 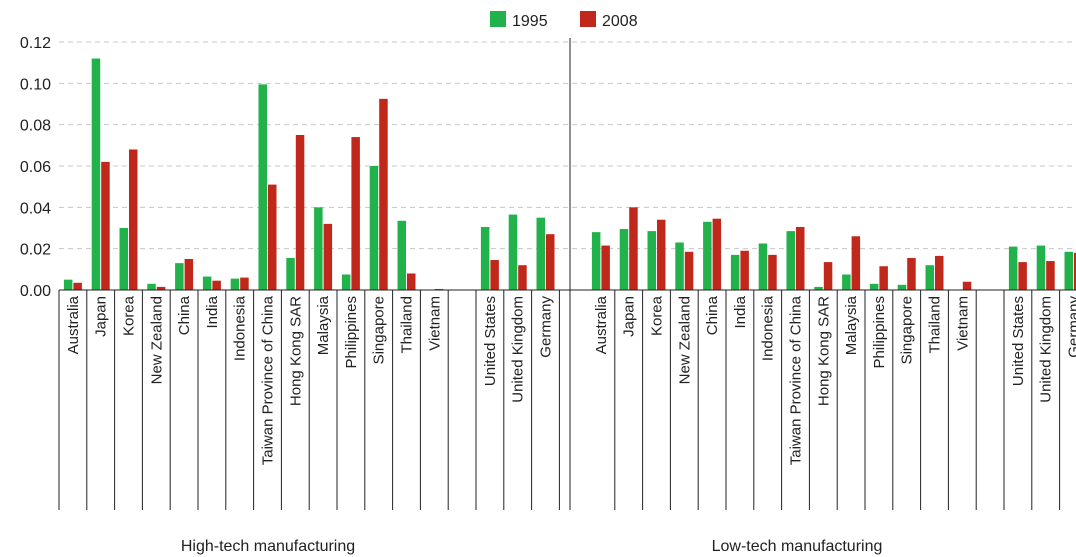 What do you see at coordinates (35, 291) in the screenshot?
I see `y-tick-label: 0.00` at bounding box center [35, 291].